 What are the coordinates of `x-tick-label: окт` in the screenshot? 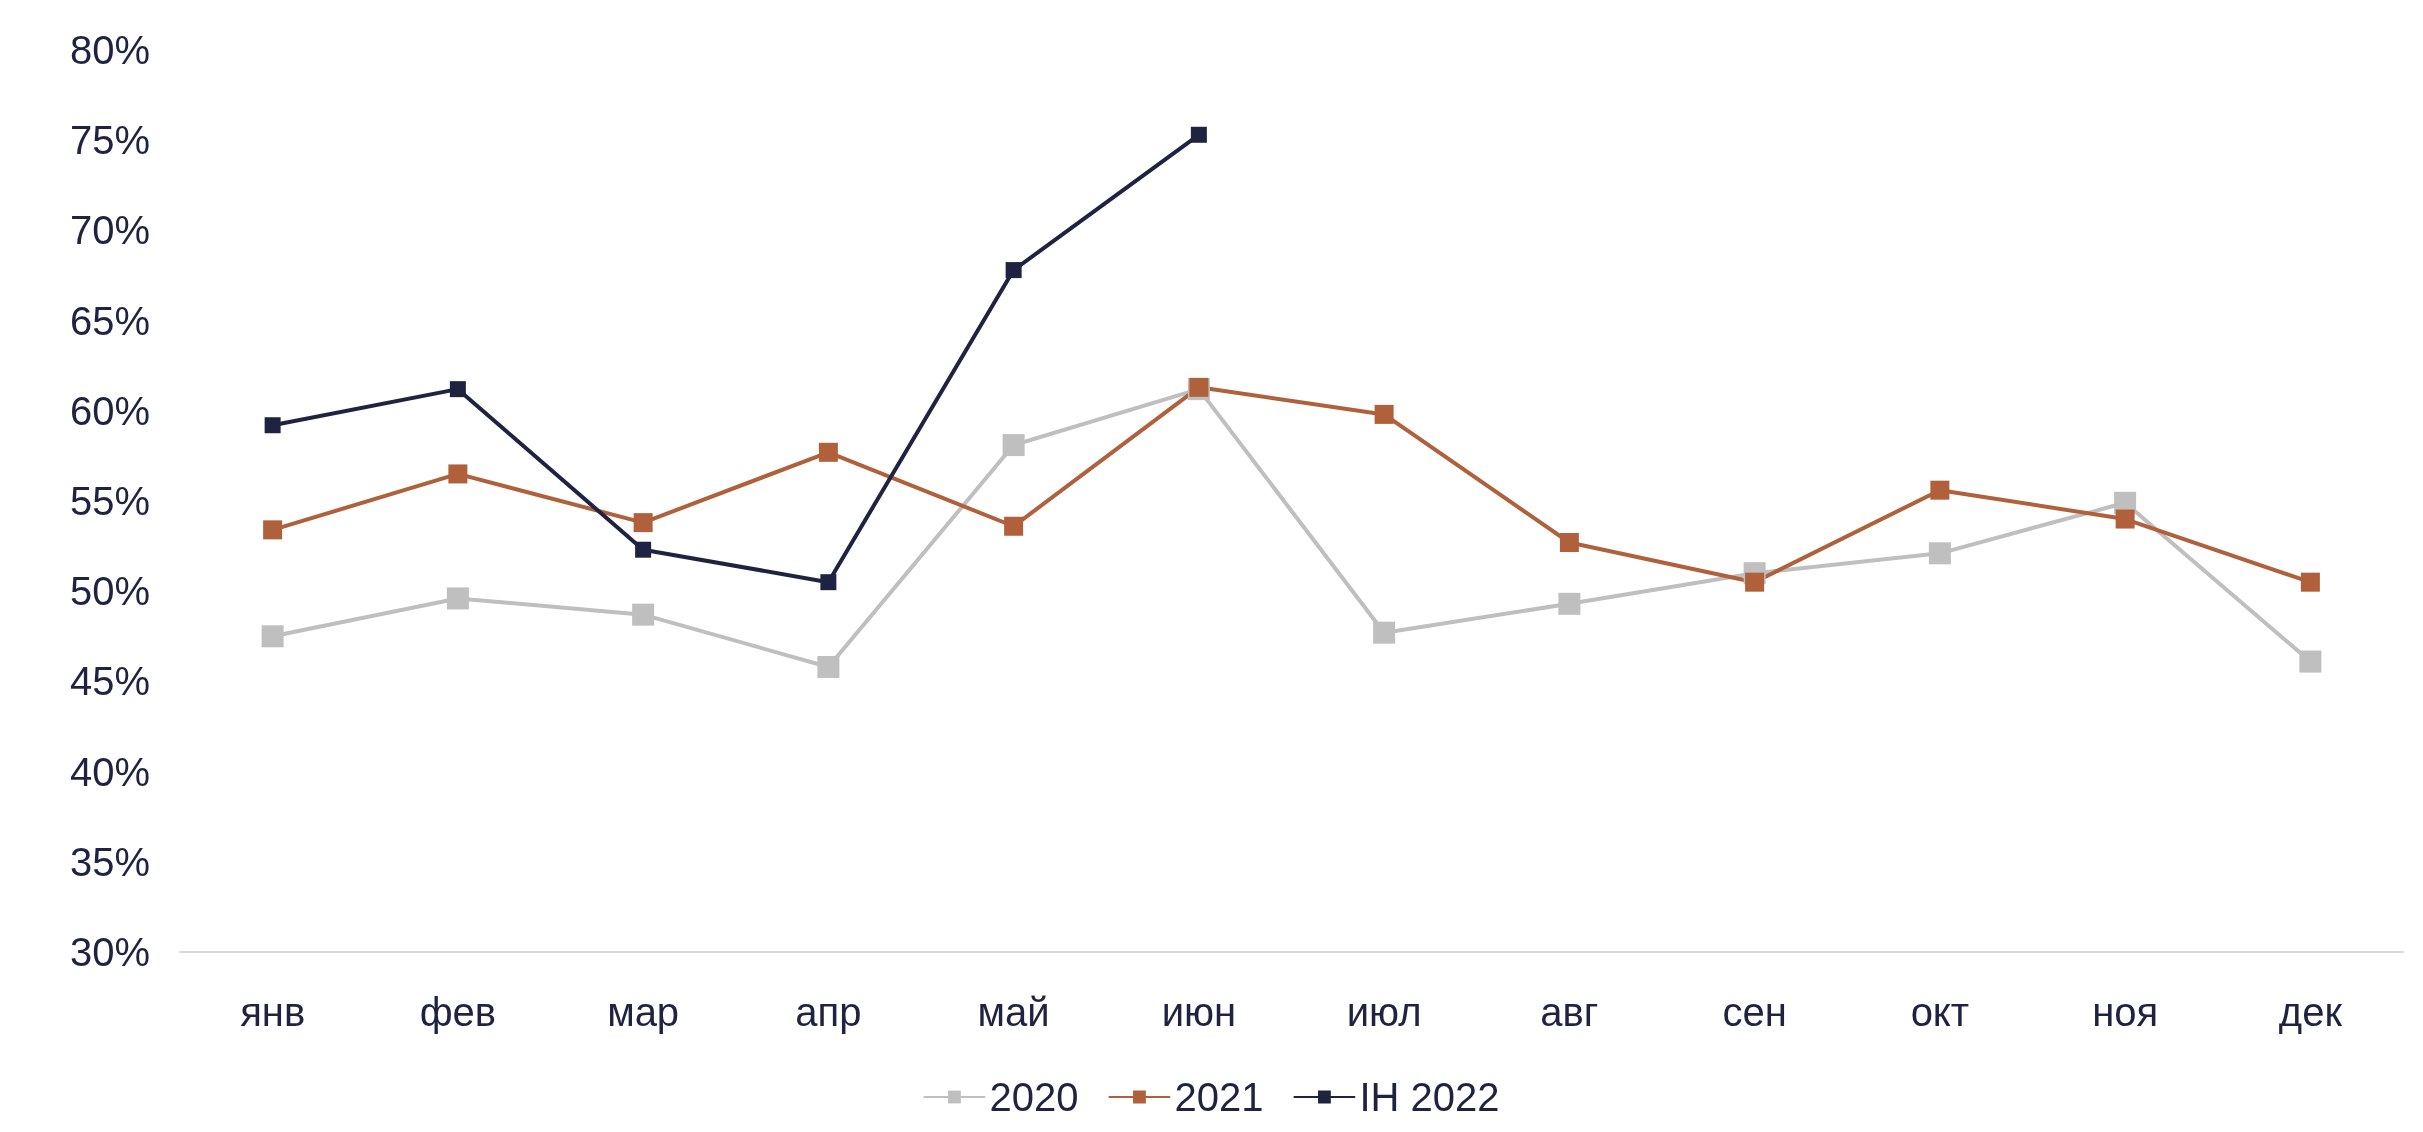 It's located at (1940, 1012).